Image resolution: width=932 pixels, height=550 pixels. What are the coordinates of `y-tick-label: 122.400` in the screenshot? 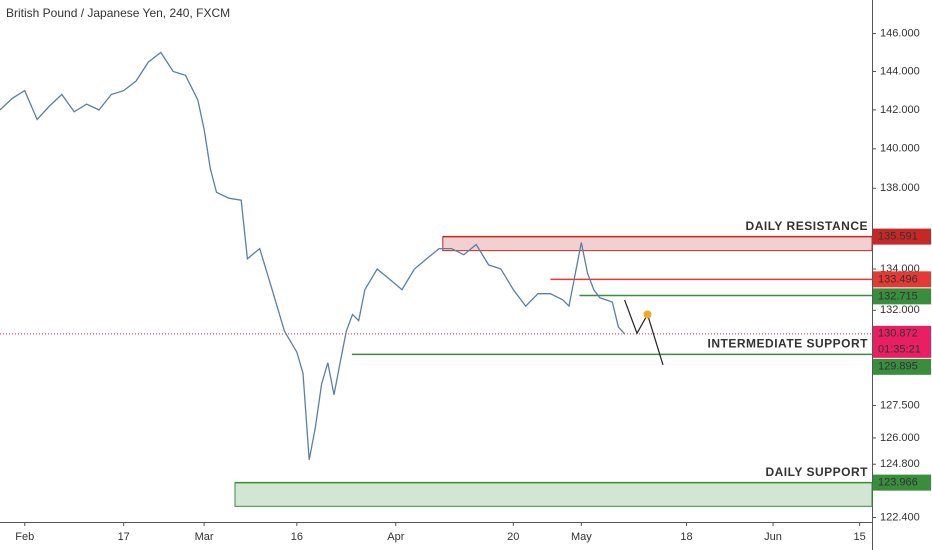 It's located at (900, 517).